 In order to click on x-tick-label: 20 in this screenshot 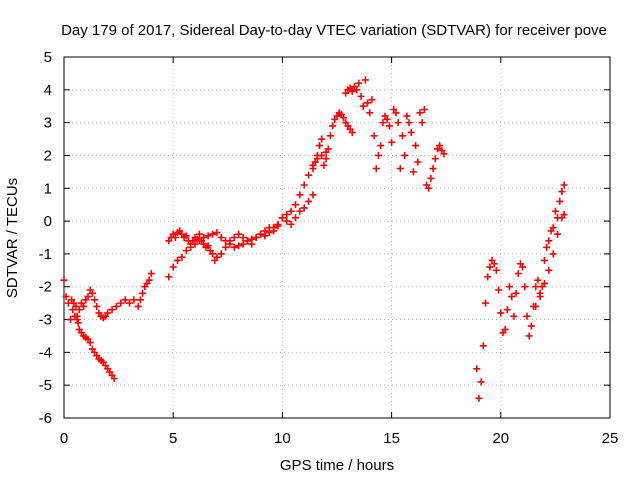, I will do `click(500, 438)`.